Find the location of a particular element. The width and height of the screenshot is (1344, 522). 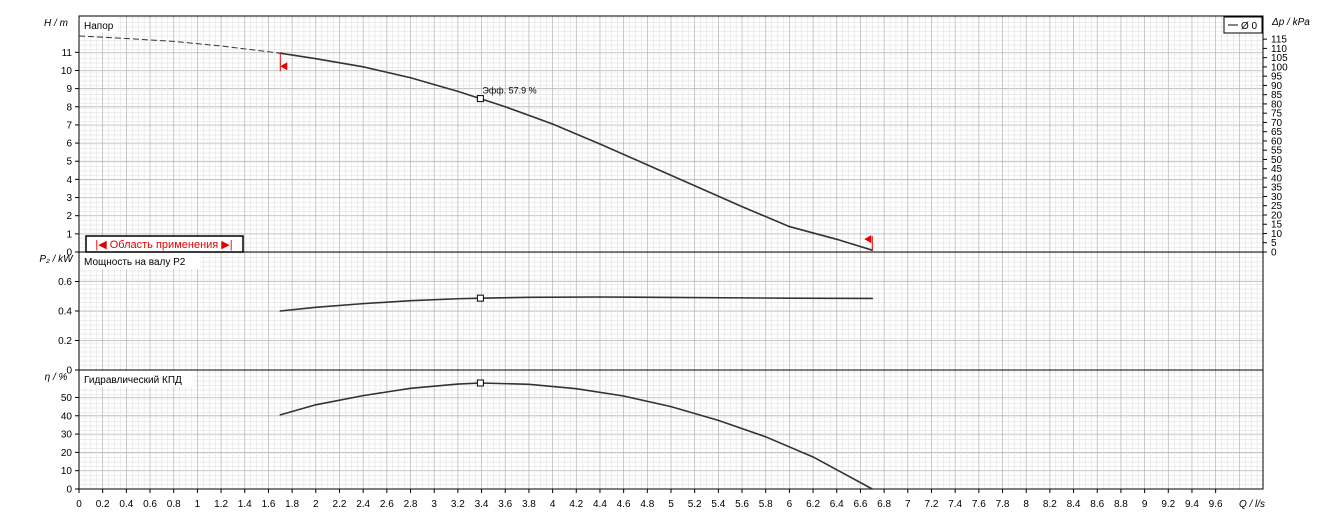

y-tick-label: 4 is located at coordinates (69, 180).